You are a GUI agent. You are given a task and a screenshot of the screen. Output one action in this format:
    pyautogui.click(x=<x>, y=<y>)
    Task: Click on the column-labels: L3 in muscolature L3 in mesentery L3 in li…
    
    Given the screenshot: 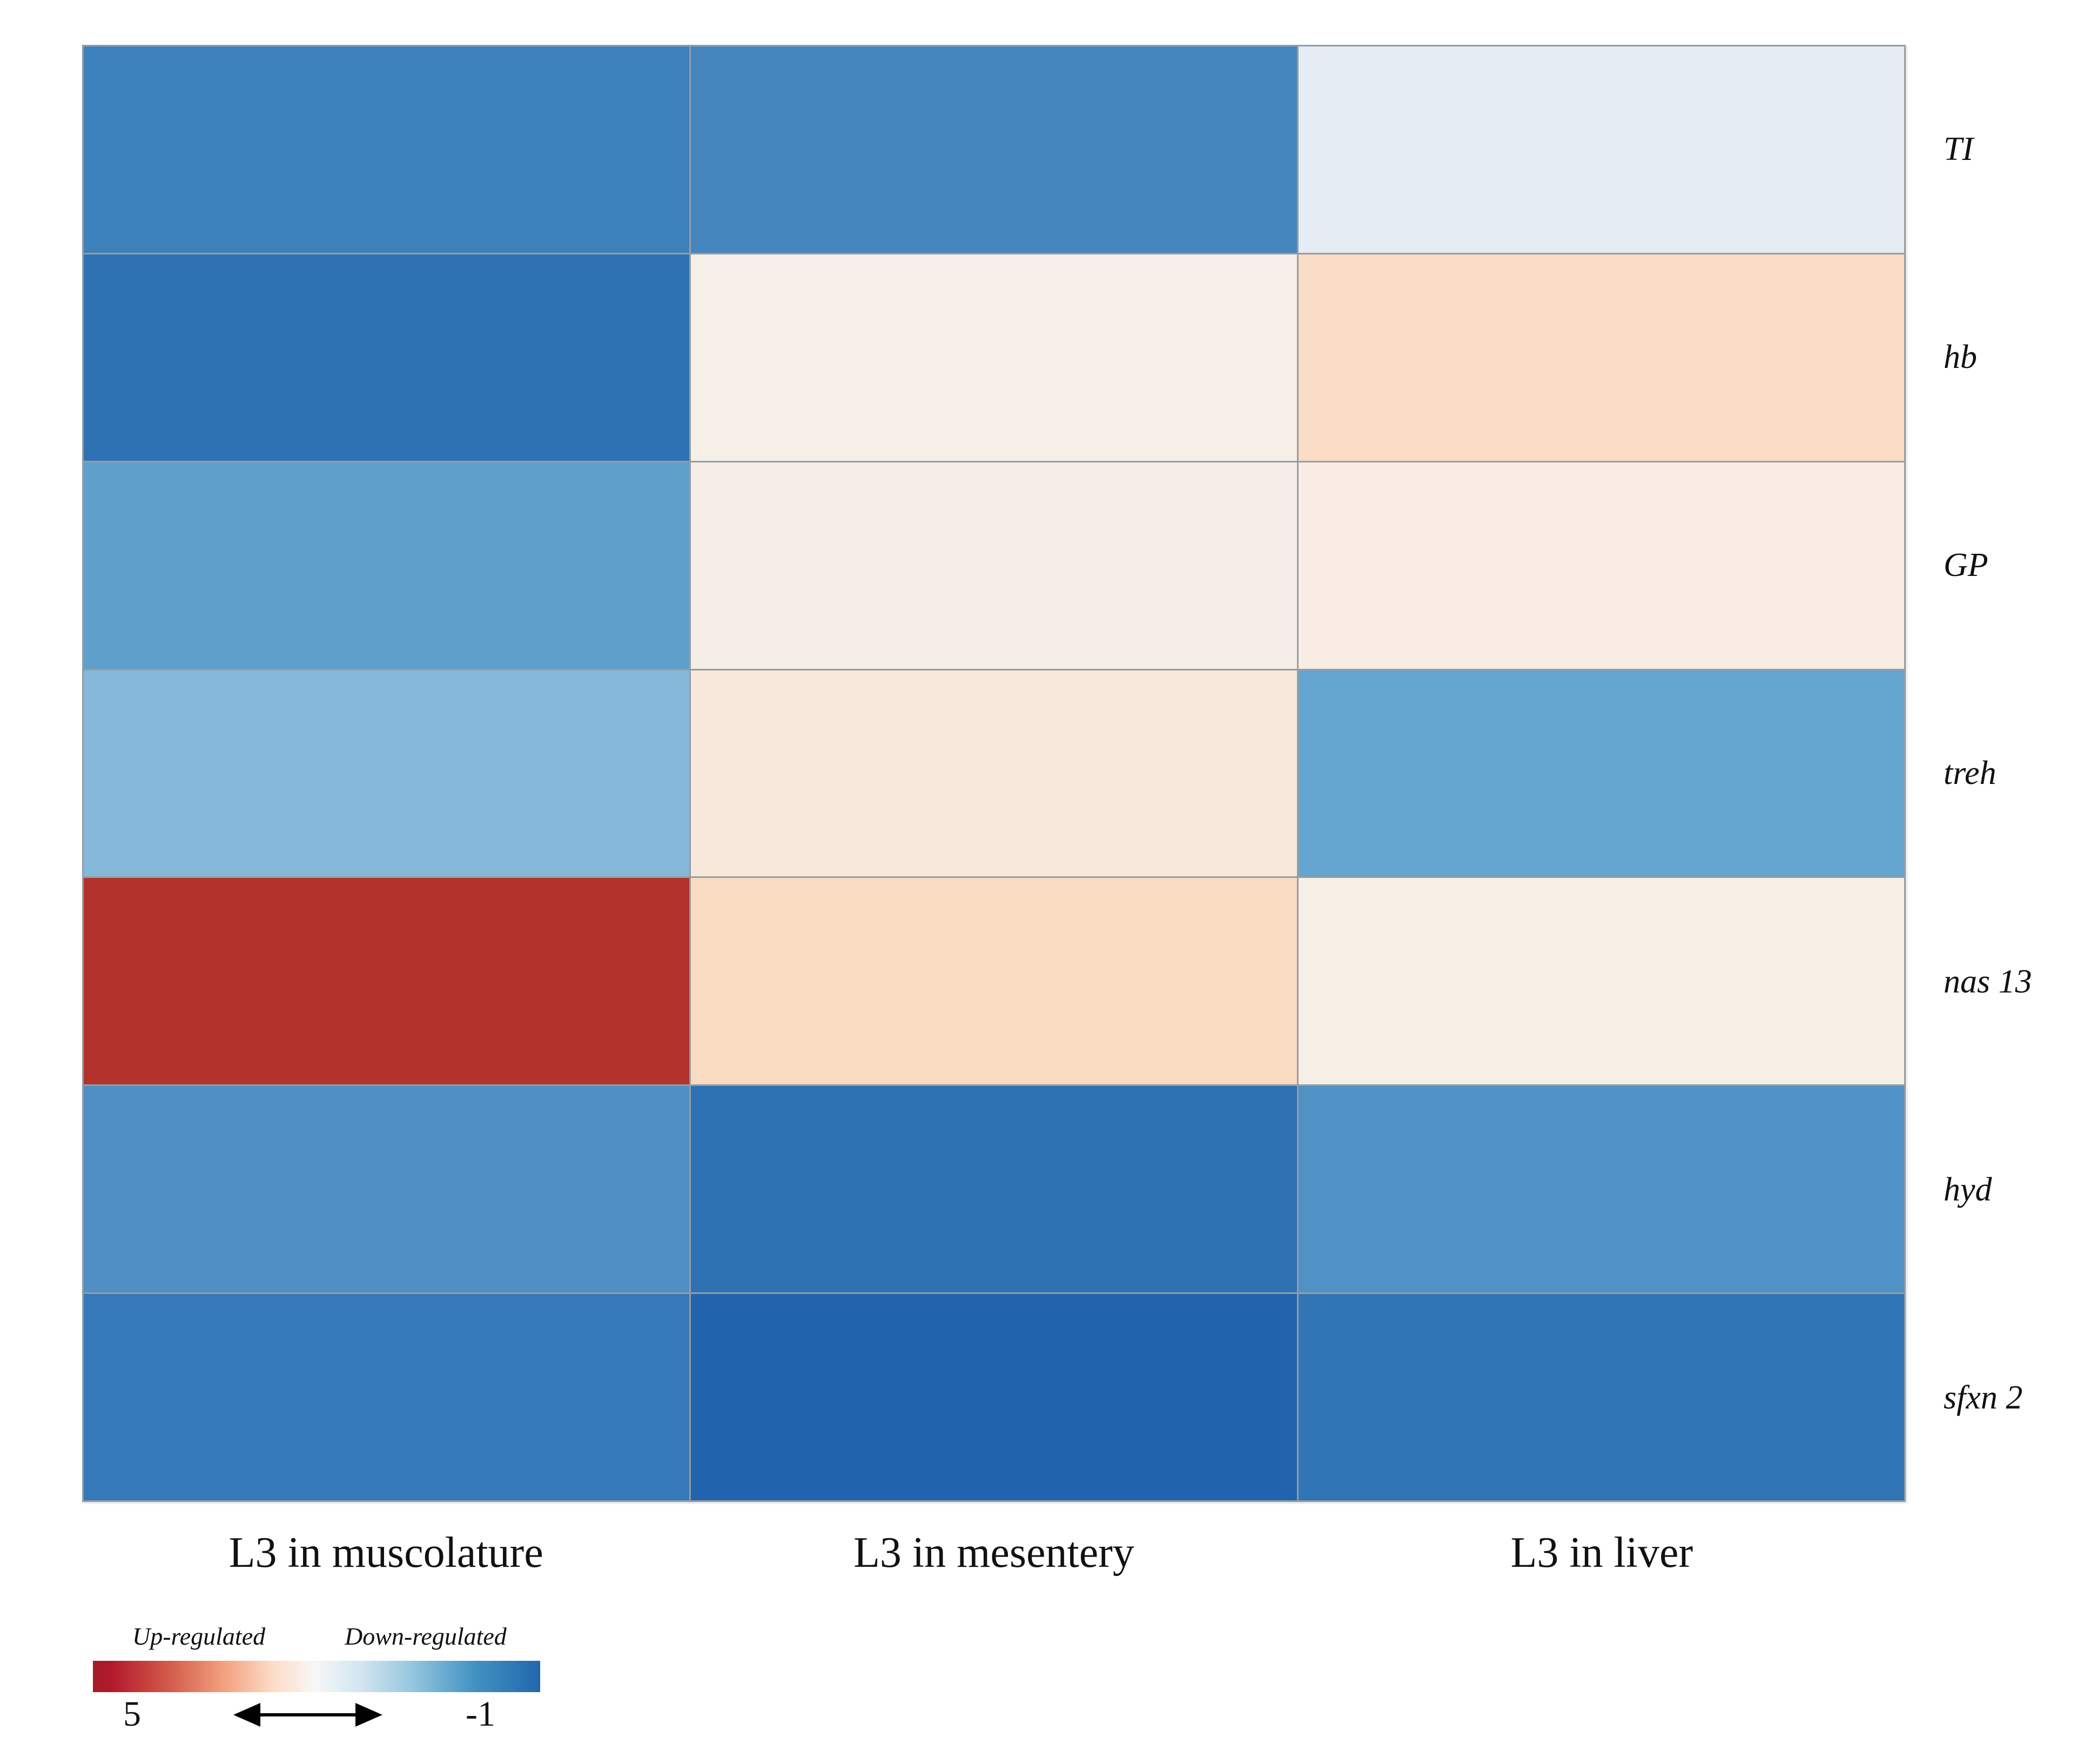 What is the action you would take?
    pyautogui.click(x=994, y=1545)
    